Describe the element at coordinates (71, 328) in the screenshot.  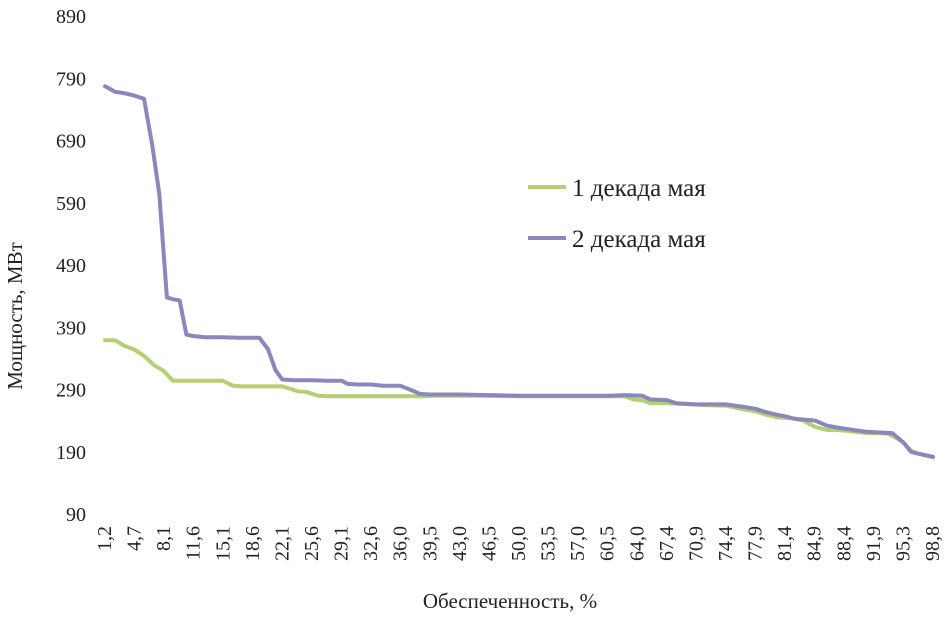
I see `y-tick-label: 390` at that location.